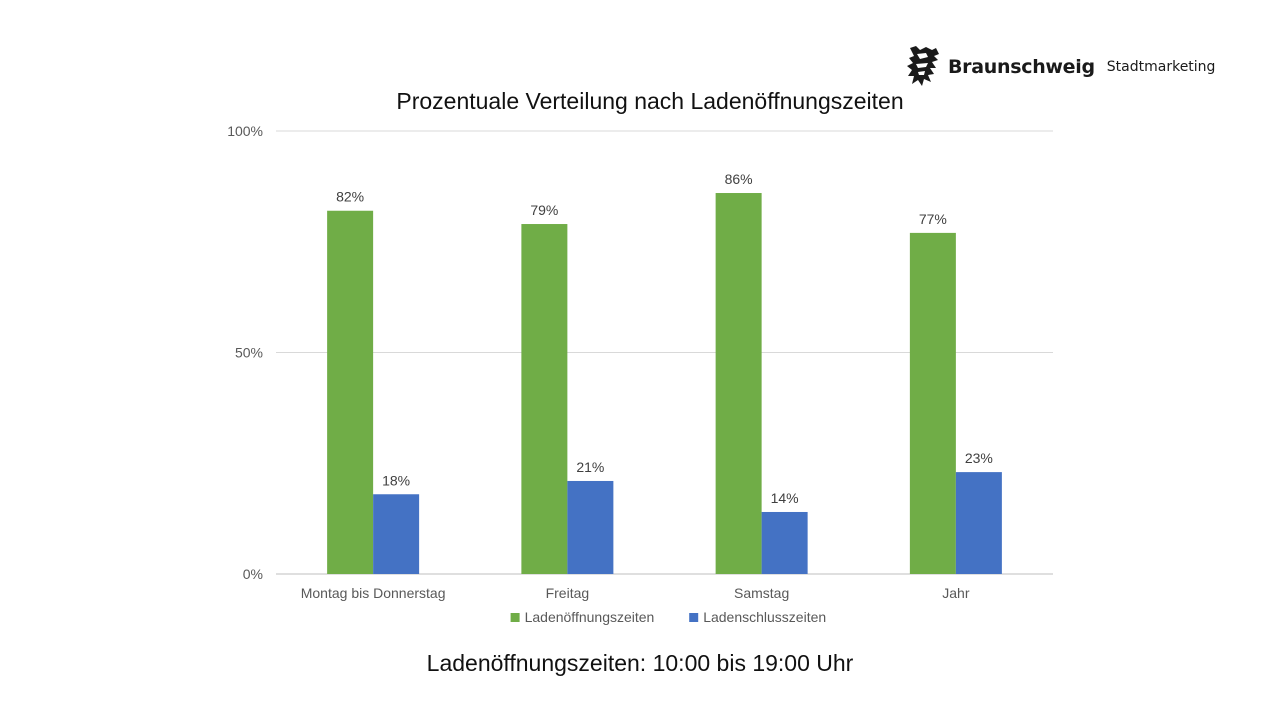 The width and height of the screenshot is (1280, 720). I want to click on data-label: 14%, so click(785, 498).